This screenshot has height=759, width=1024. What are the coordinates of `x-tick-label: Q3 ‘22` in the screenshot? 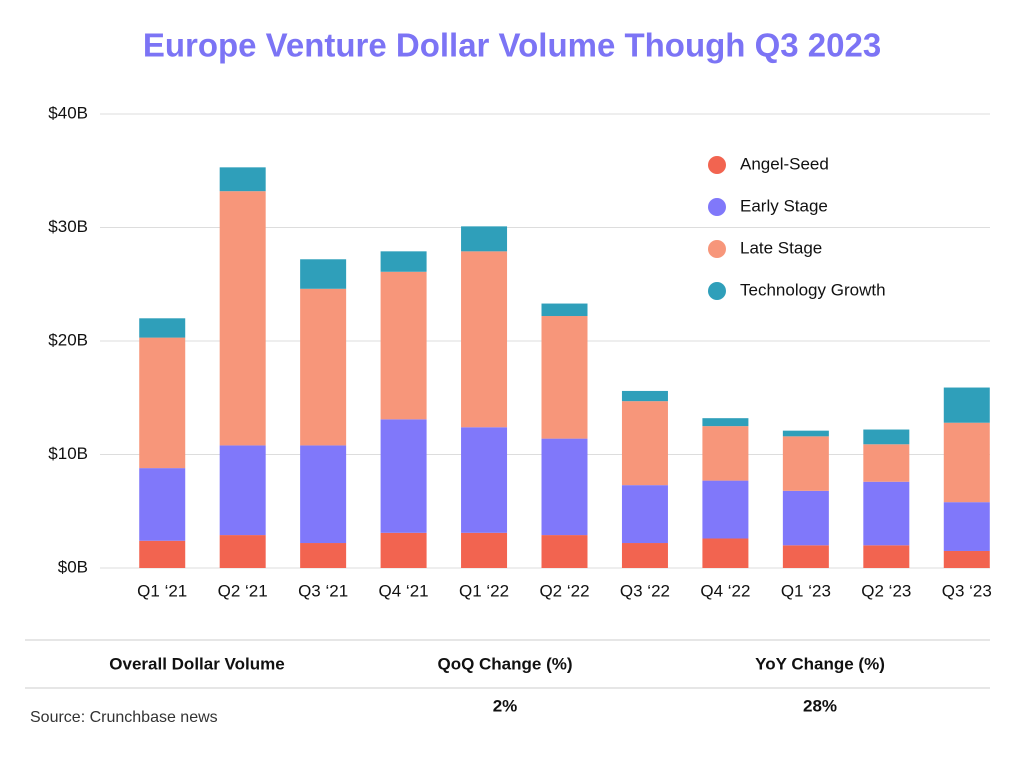 It's located at (645, 590).